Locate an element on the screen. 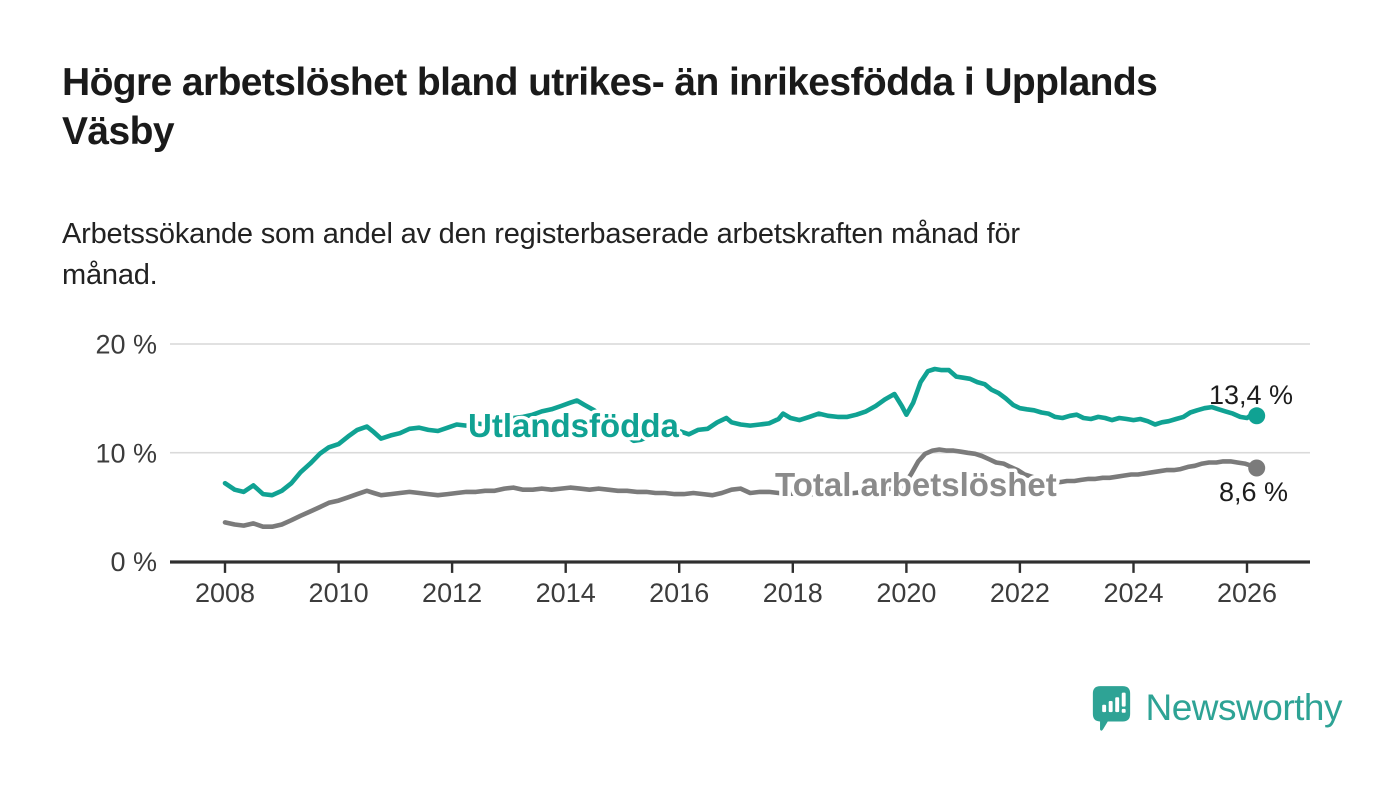  x-tick-2018 is located at coordinates (792, 568).